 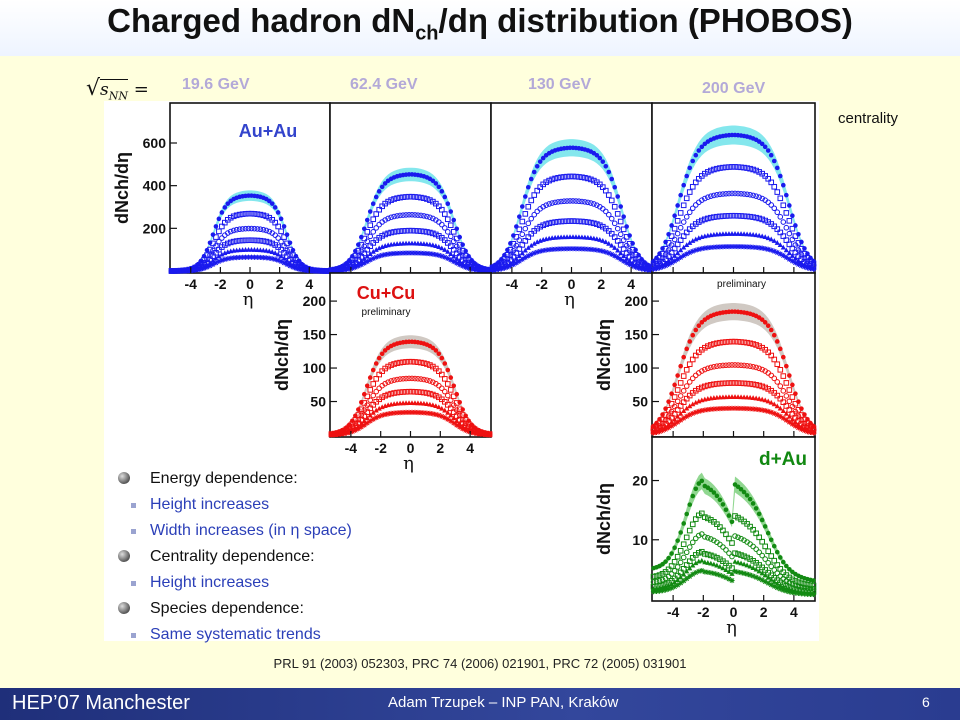 I want to click on bullet-text: Same systematic trends, so click(x=235, y=634).